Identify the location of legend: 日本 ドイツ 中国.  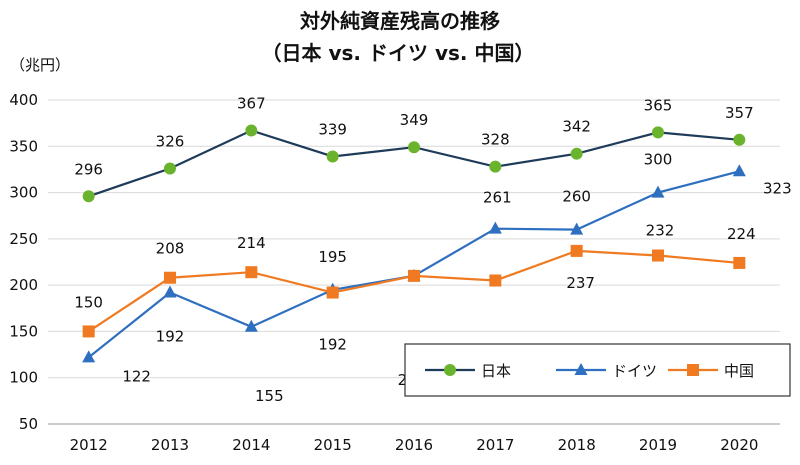
(597, 370).